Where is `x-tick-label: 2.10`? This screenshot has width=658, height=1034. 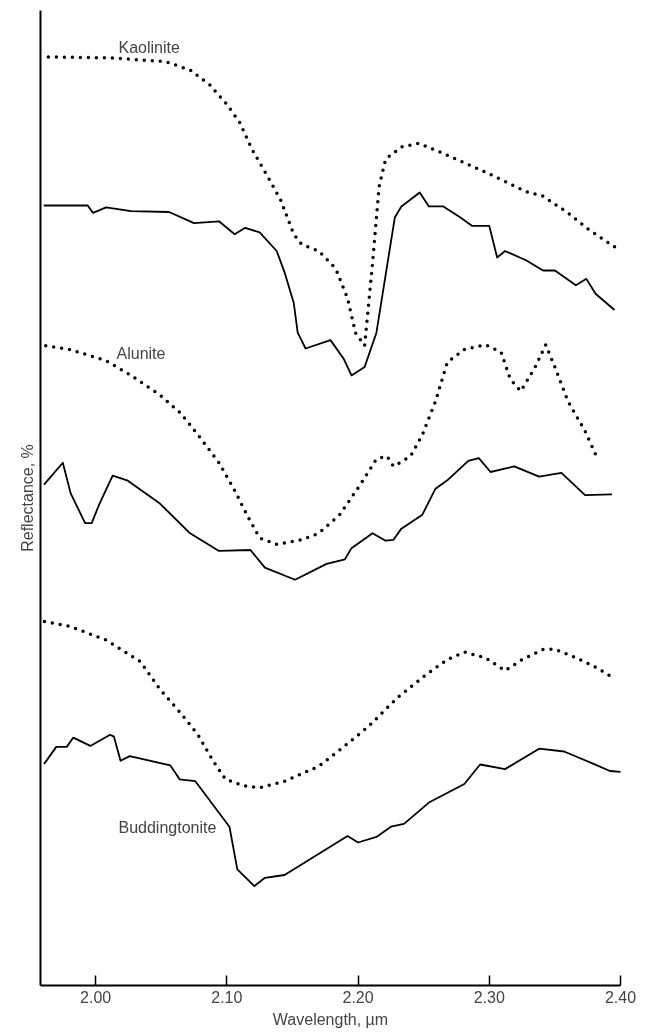 x-tick-label: 2.10 is located at coordinates (227, 997).